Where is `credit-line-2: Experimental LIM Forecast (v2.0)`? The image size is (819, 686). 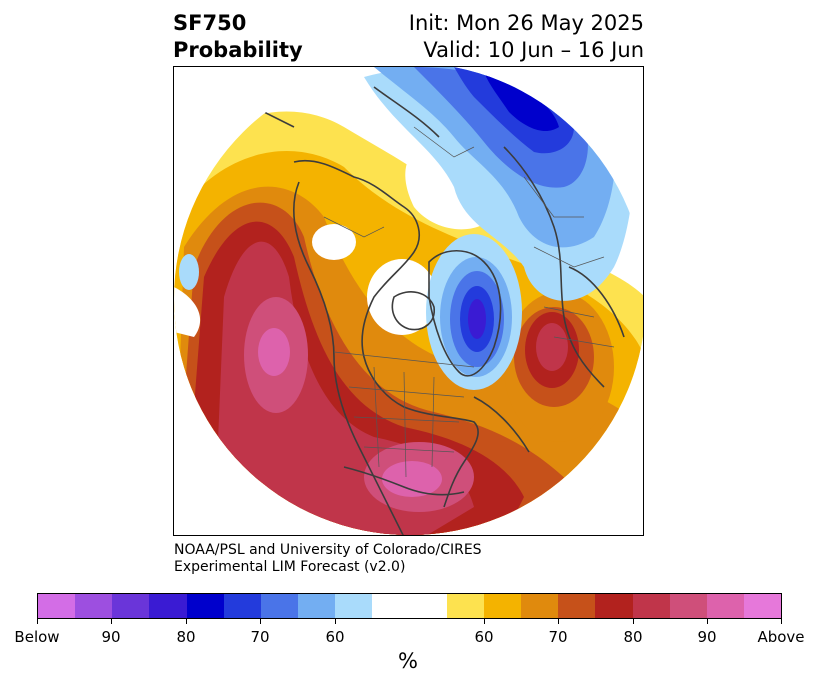
credit-line-2: Experimental LIM Forecast (v2.0) is located at coordinates (290, 567).